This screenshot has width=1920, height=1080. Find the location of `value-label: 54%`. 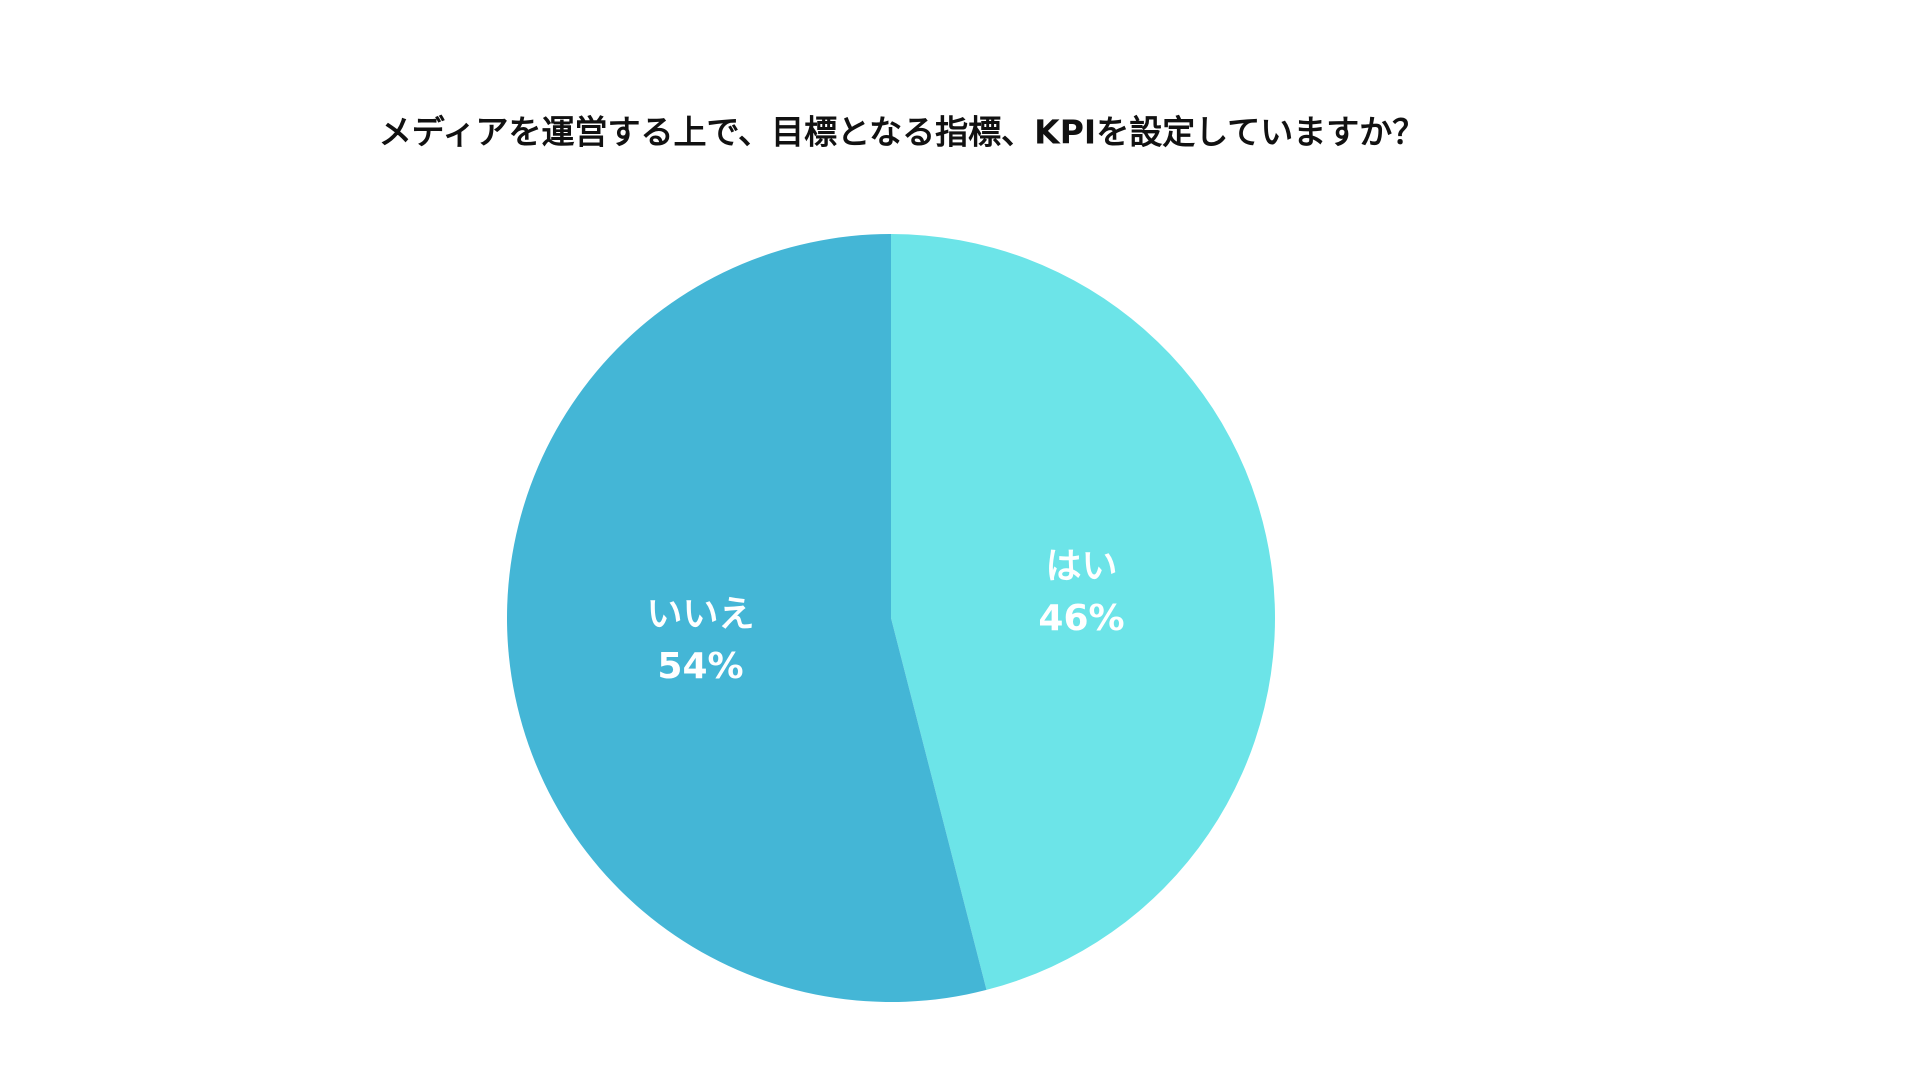

value-label: 54% is located at coordinates (700, 666).